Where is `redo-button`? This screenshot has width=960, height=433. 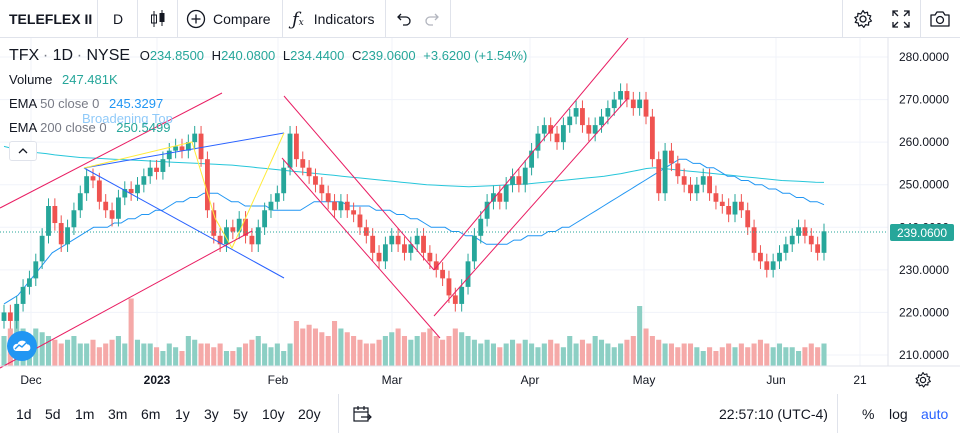
redo-button is located at coordinates (432, 19).